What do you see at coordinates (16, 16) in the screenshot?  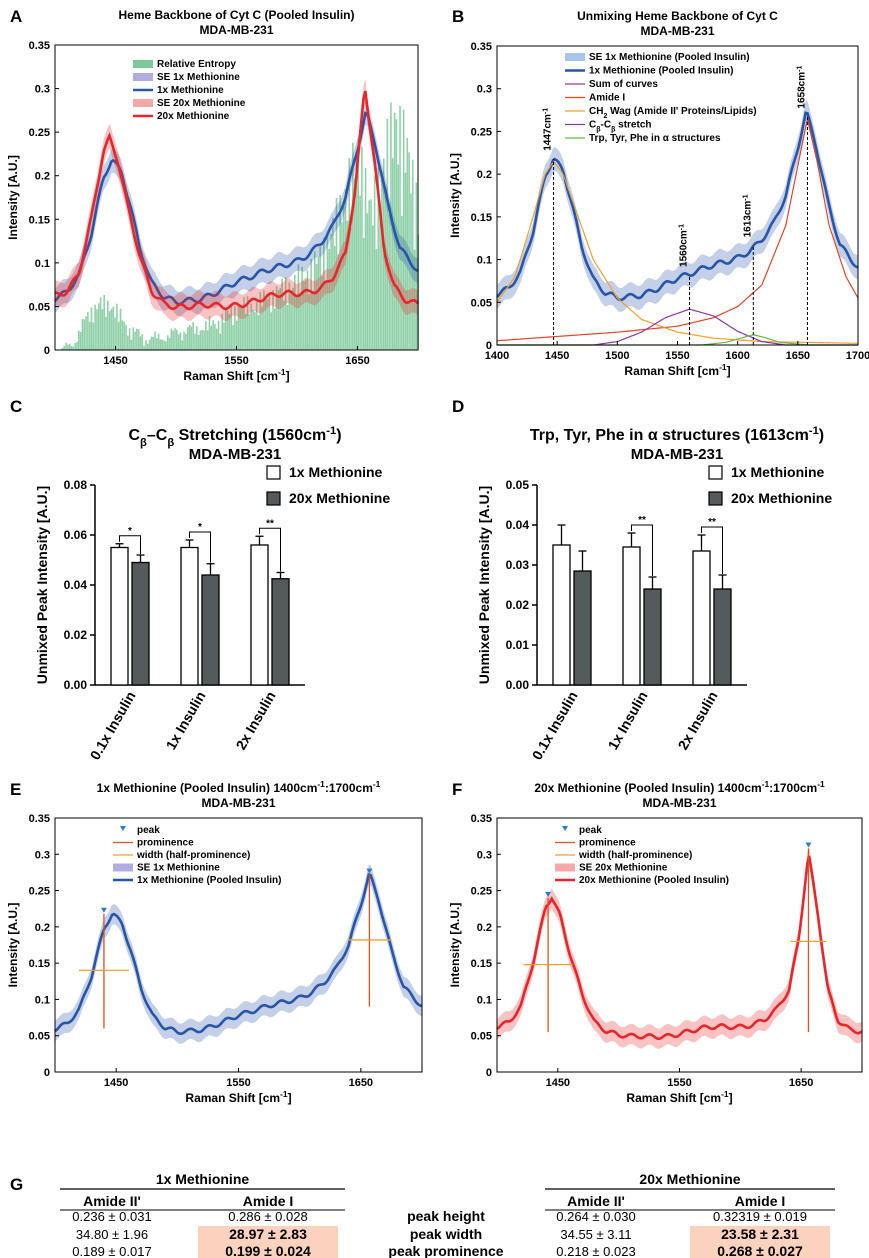 I see `panel-letter: A` at bounding box center [16, 16].